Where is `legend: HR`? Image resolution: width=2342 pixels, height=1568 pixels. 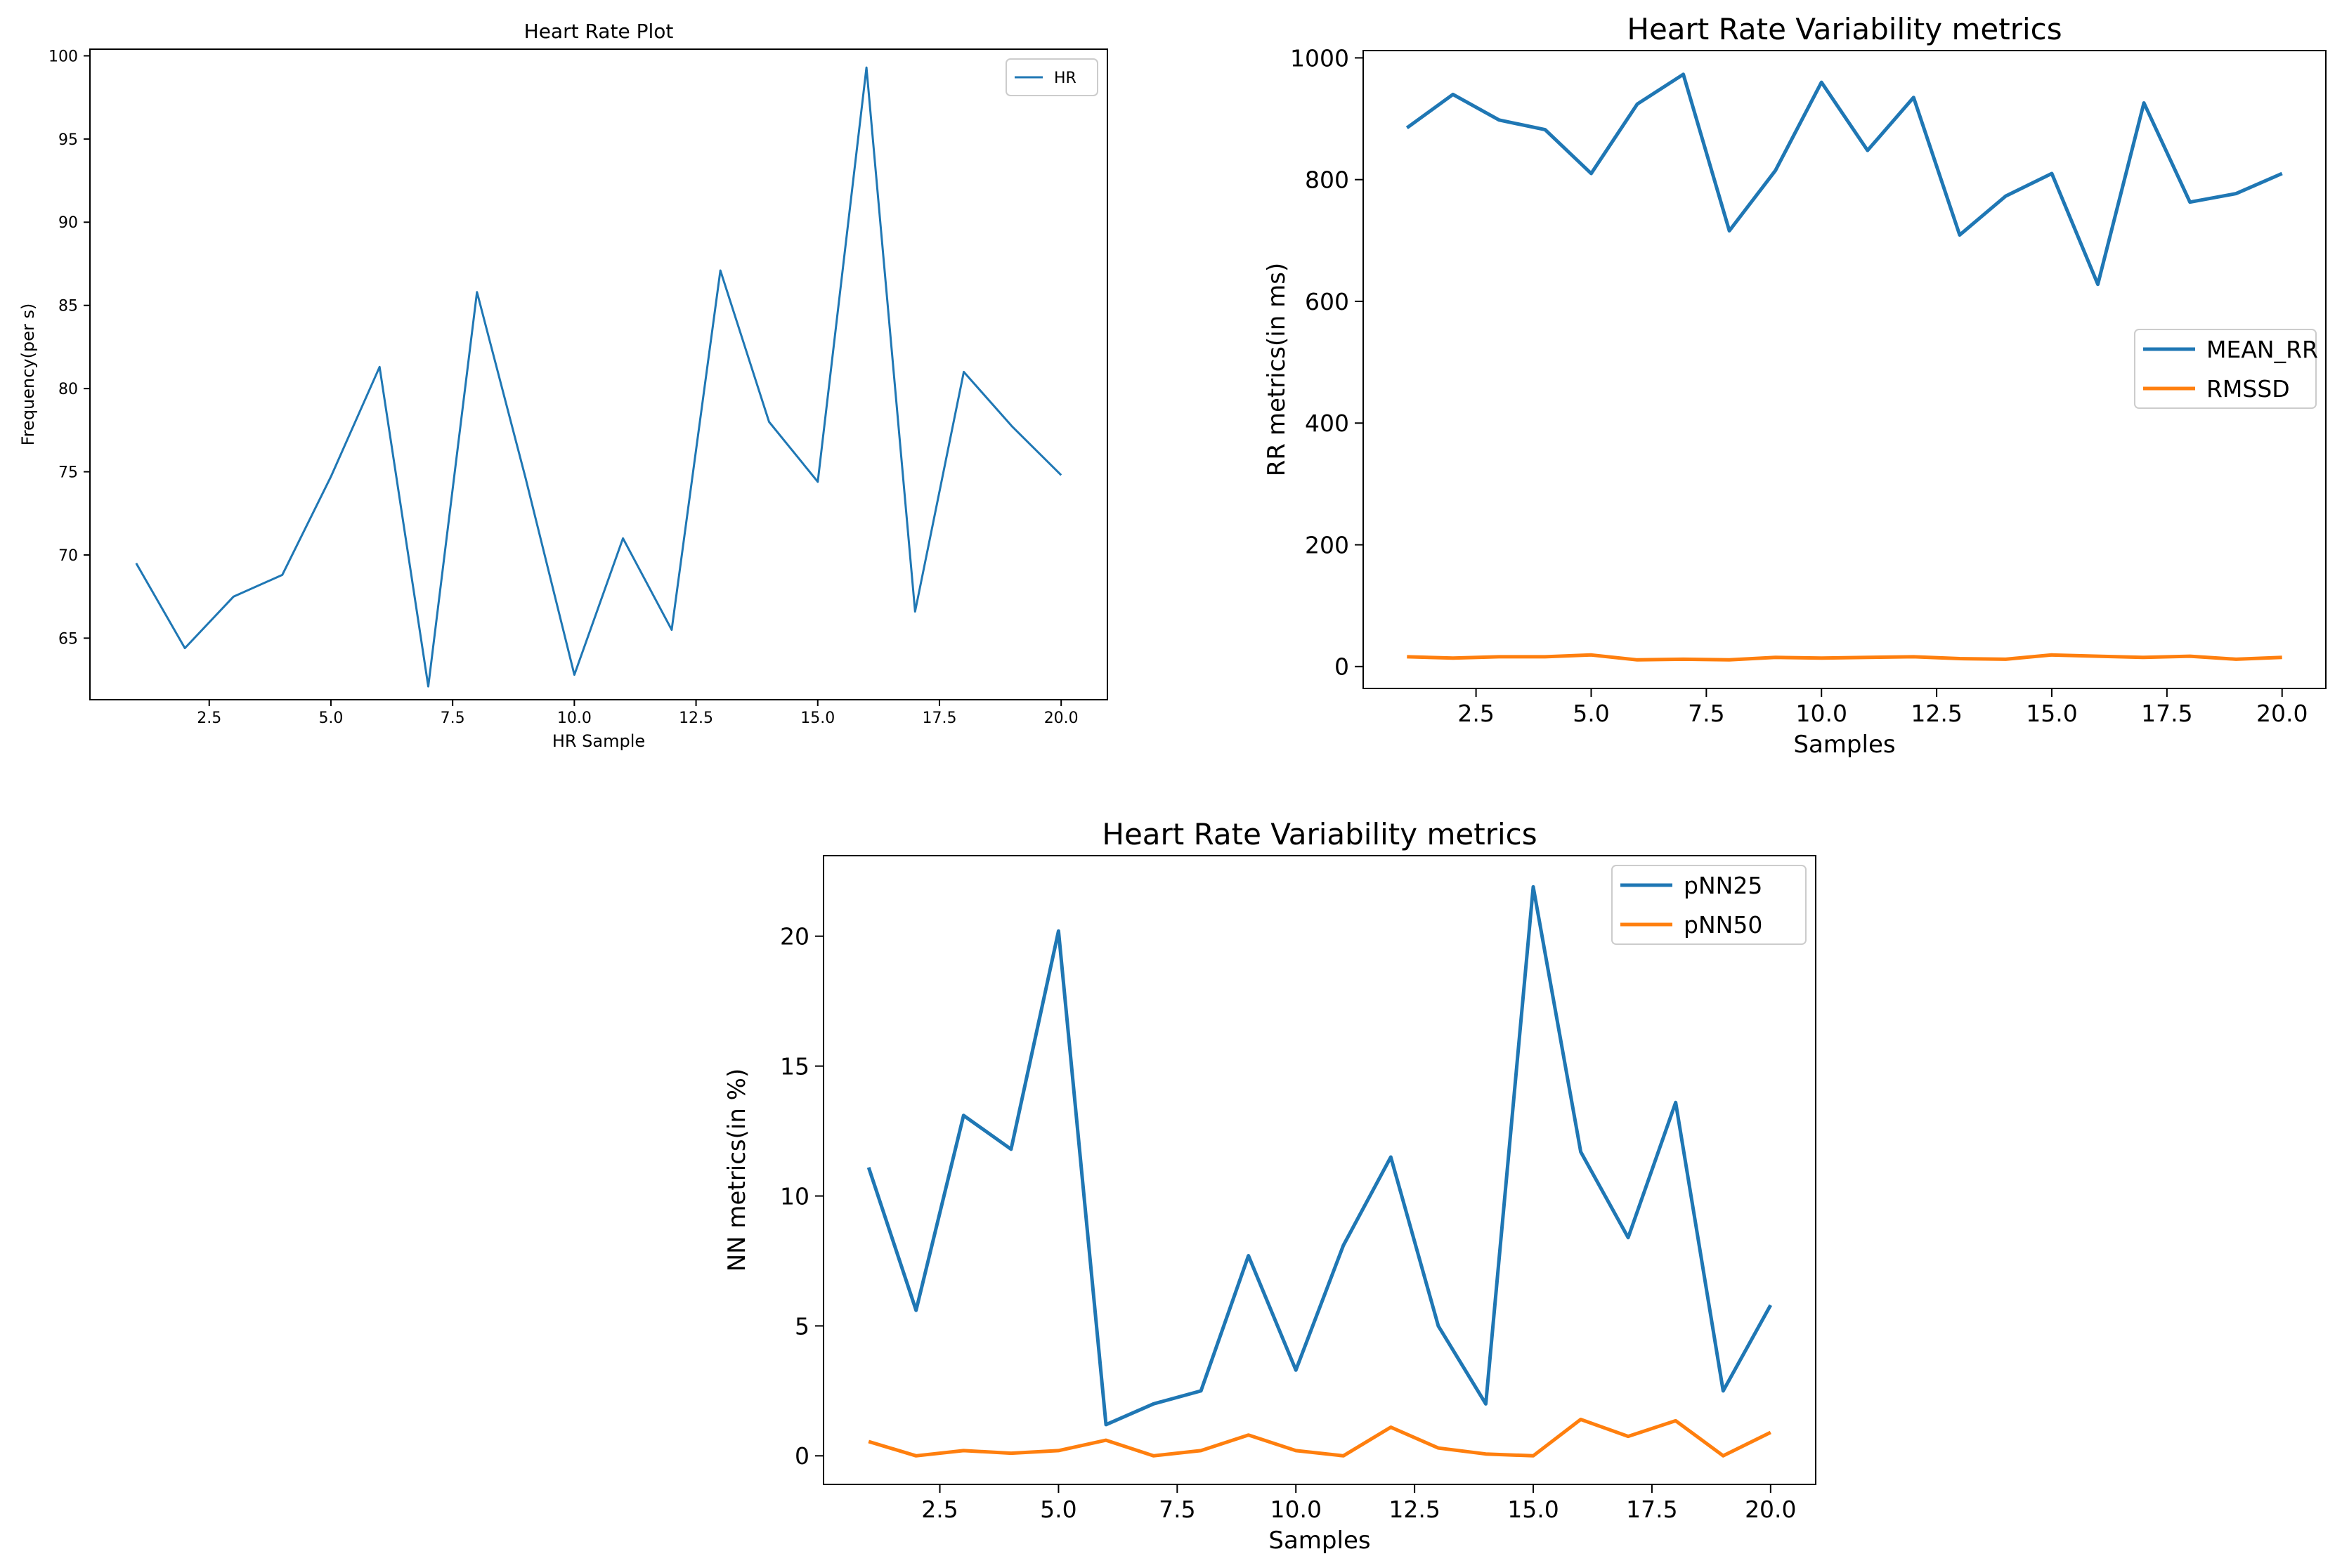 legend: HR is located at coordinates (1052, 77).